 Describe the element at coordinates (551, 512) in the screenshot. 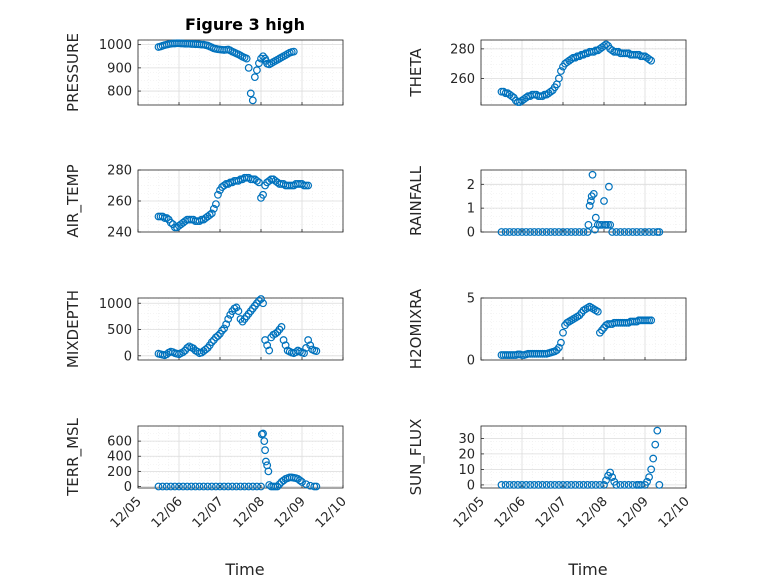

I see `x-tick-label: 12/07` at that location.